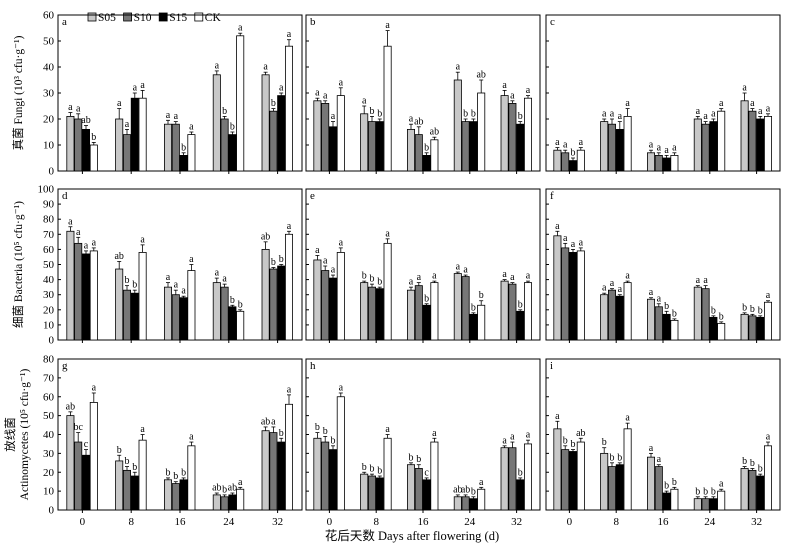 This screenshot has height=549, width=790. What do you see at coordinates (551, 366) in the screenshot?
I see `panel-letter: i` at bounding box center [551, 366].